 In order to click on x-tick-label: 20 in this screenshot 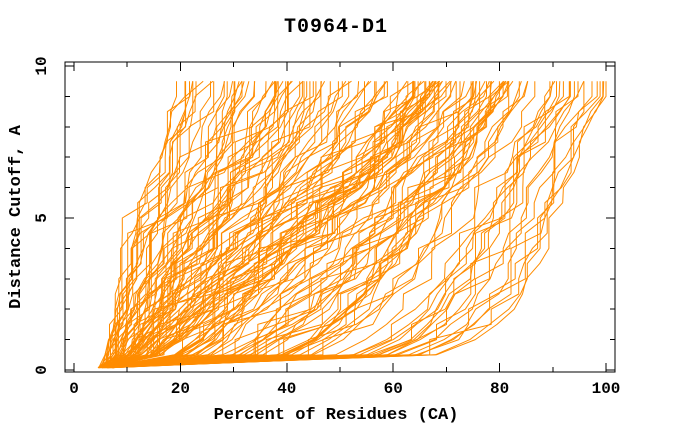, I will do `click(180, 389)`.